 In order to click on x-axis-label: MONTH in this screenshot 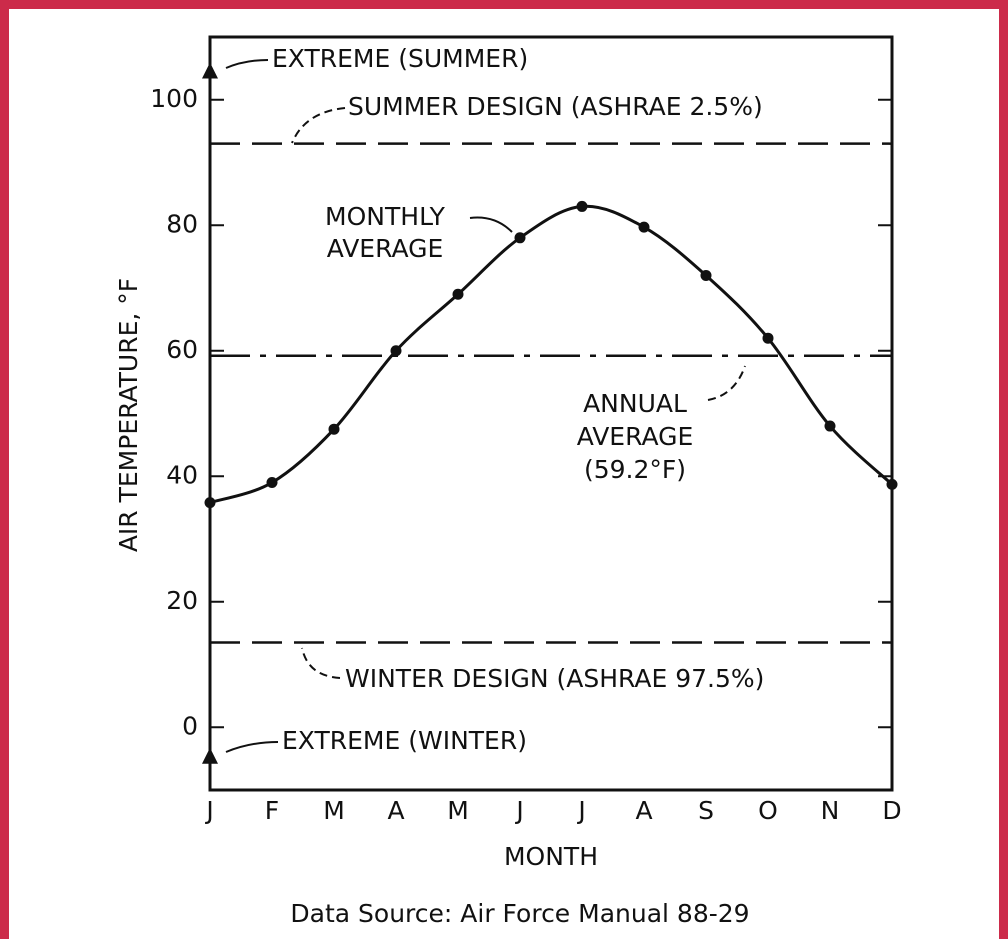, I will do `click(551, 856)`.